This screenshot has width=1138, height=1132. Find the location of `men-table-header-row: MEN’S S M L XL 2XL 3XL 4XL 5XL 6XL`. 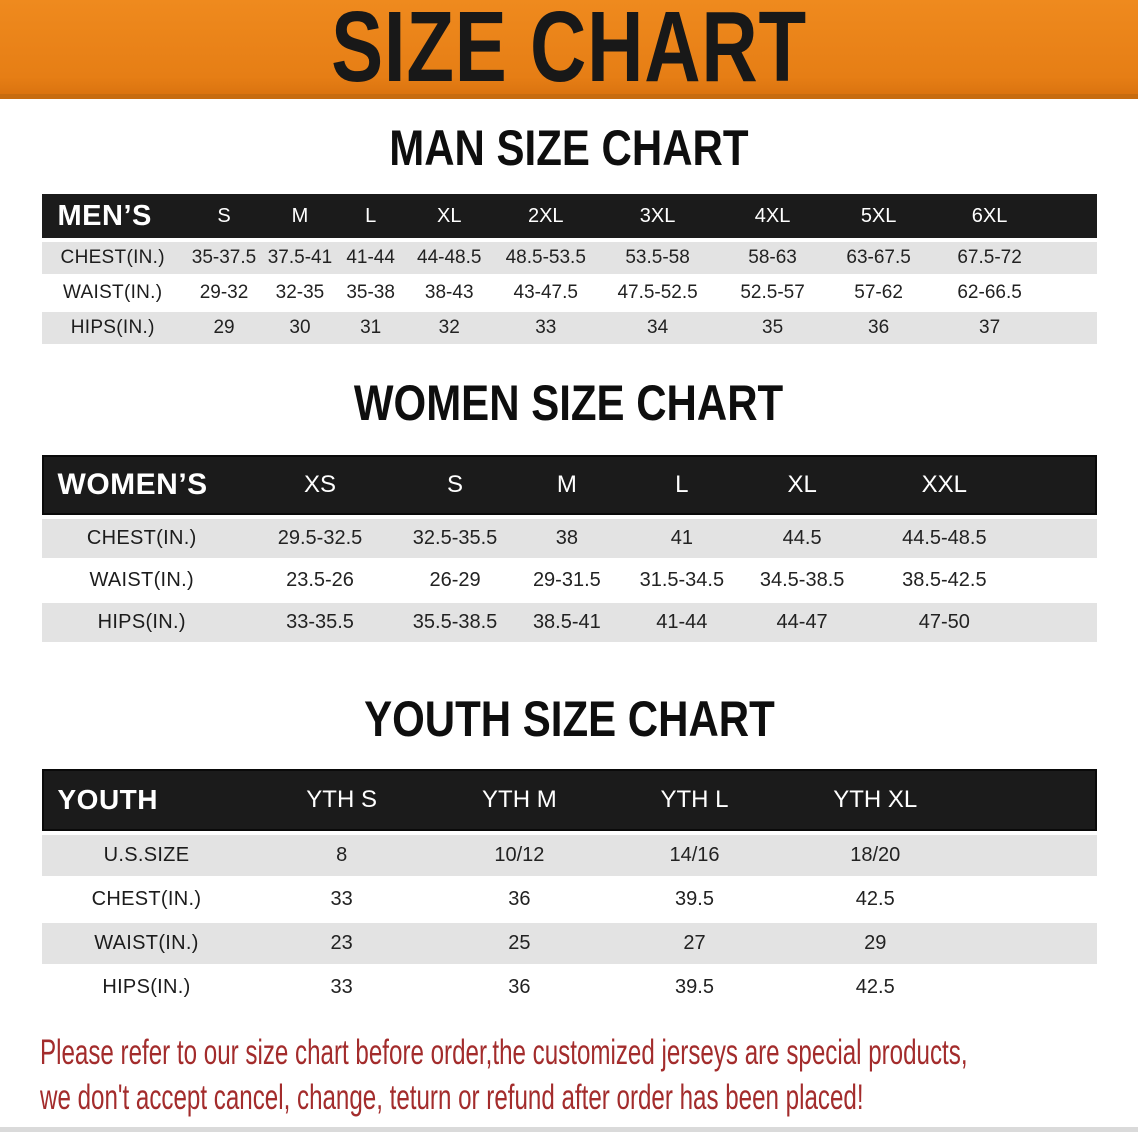

men-table-header-row: MEN’S S M L XL 2XL 3XL 4XL 5XL 6XL is located at coordinates (569, 216).